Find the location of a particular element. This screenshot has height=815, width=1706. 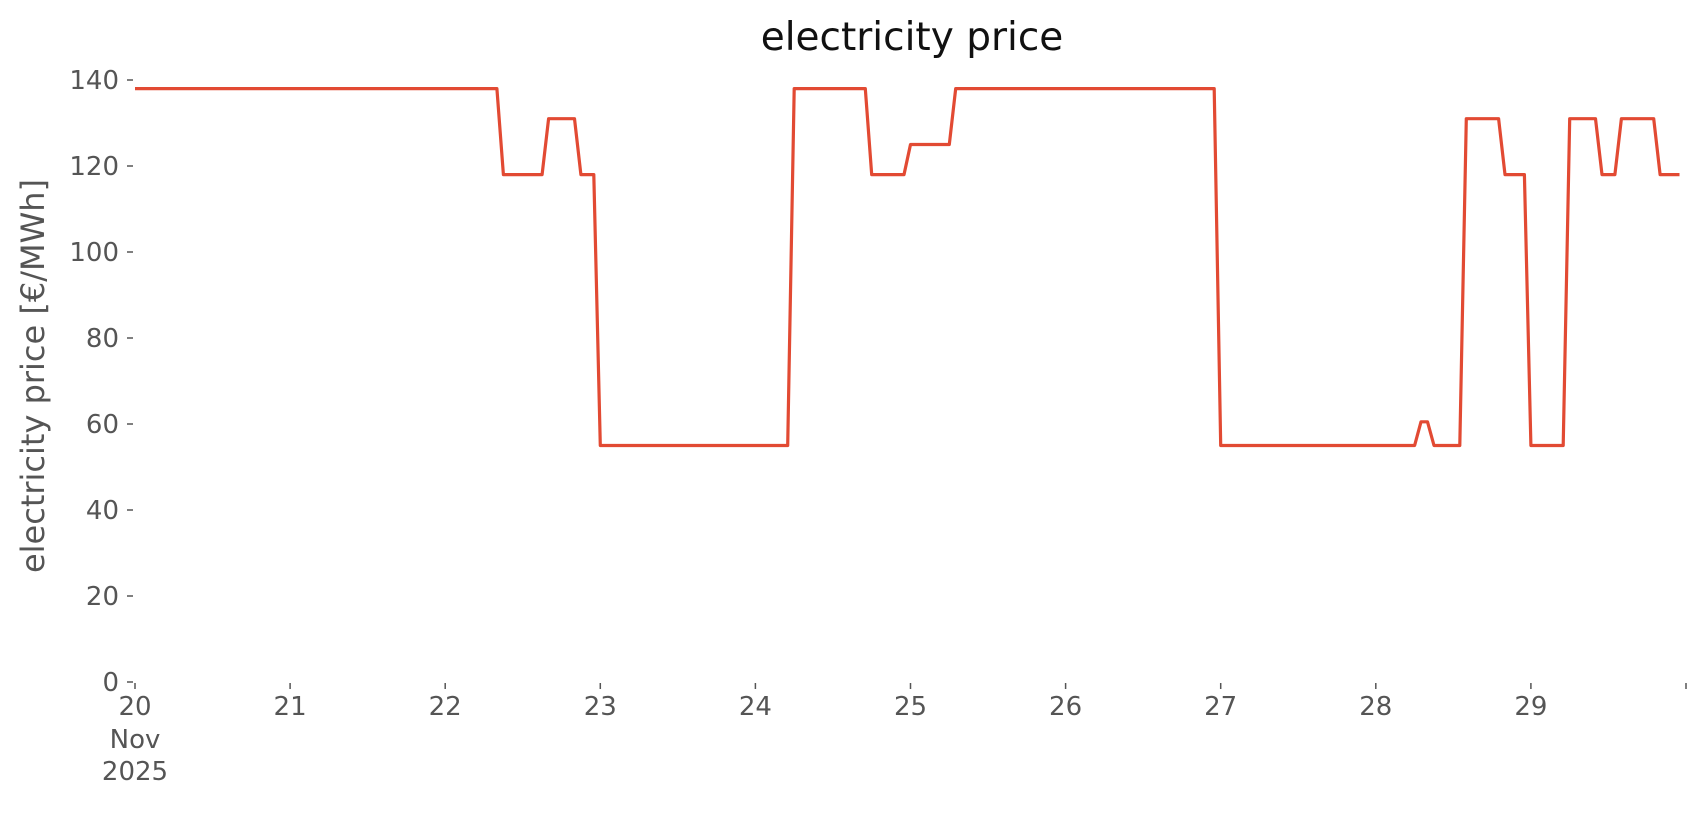

x-tick-label: 27 is located at coordinates (1220, 707).